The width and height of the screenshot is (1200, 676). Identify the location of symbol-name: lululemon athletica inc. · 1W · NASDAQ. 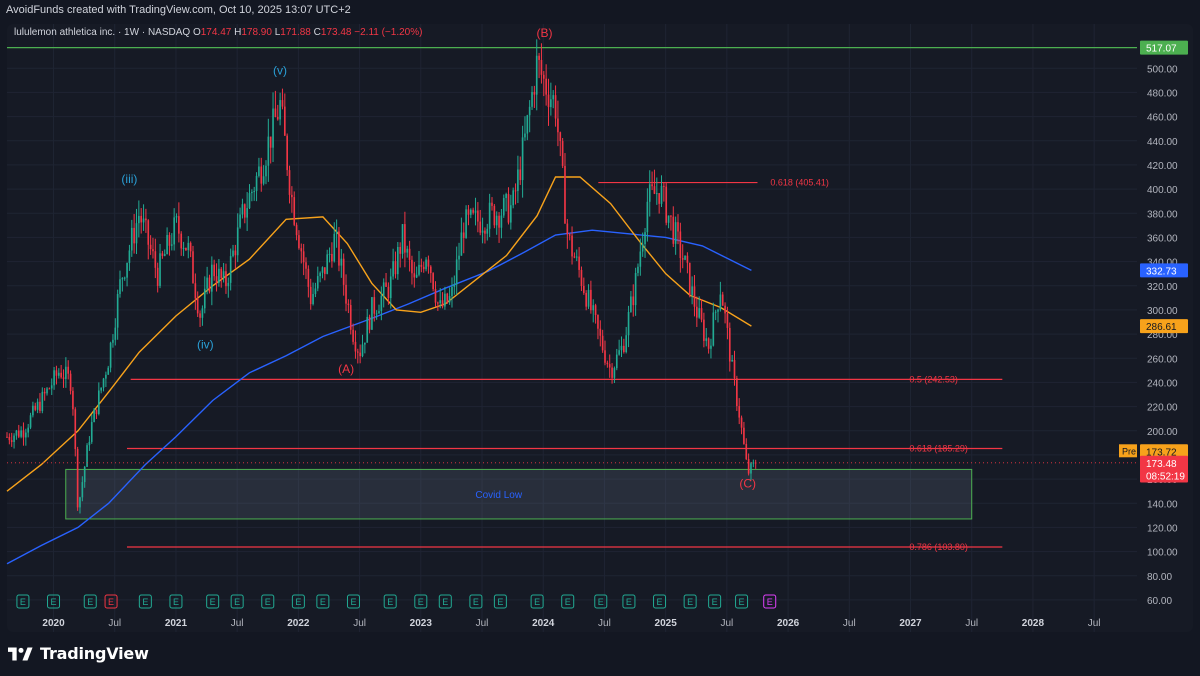
(102, 32).